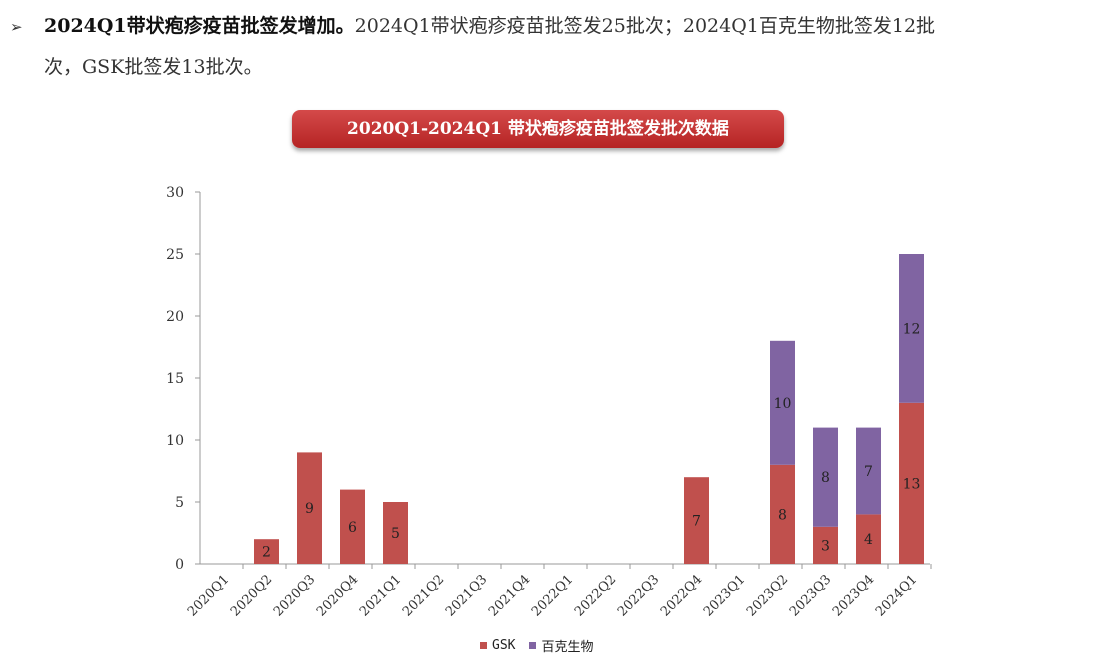  Describe the element at coordinates (208, 595) in the screenshot. I see `x-tick-label: 2020Q1` at that location.